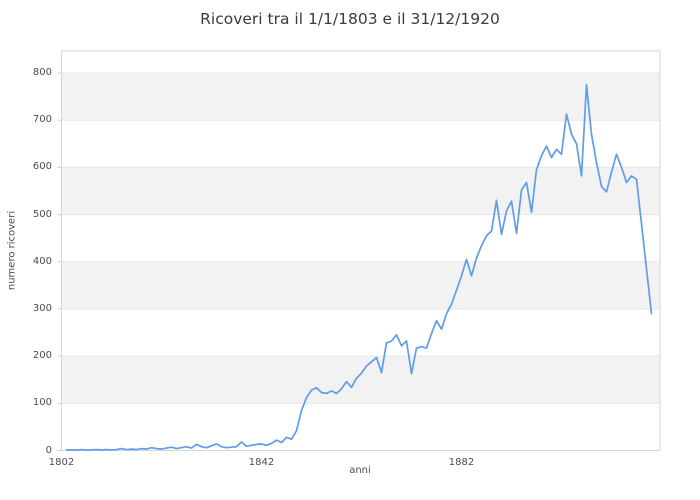 This screenshot has width=700, height=500. I want to click on y-tick-label: 100, so click(42, 403).